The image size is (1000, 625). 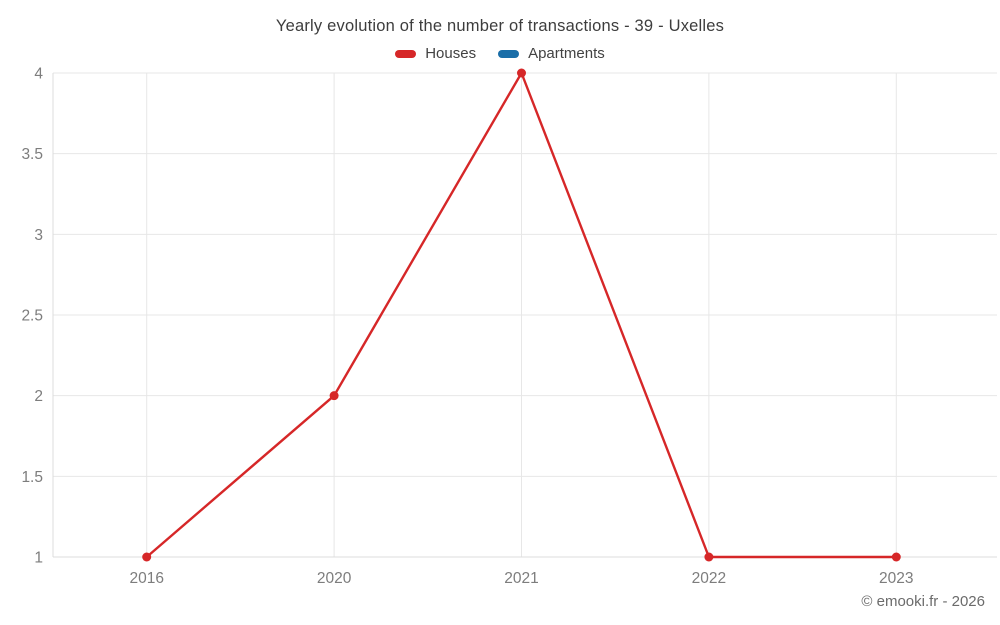 I want to click on y-tick-label: 2.5, so click(x=32, y=316).